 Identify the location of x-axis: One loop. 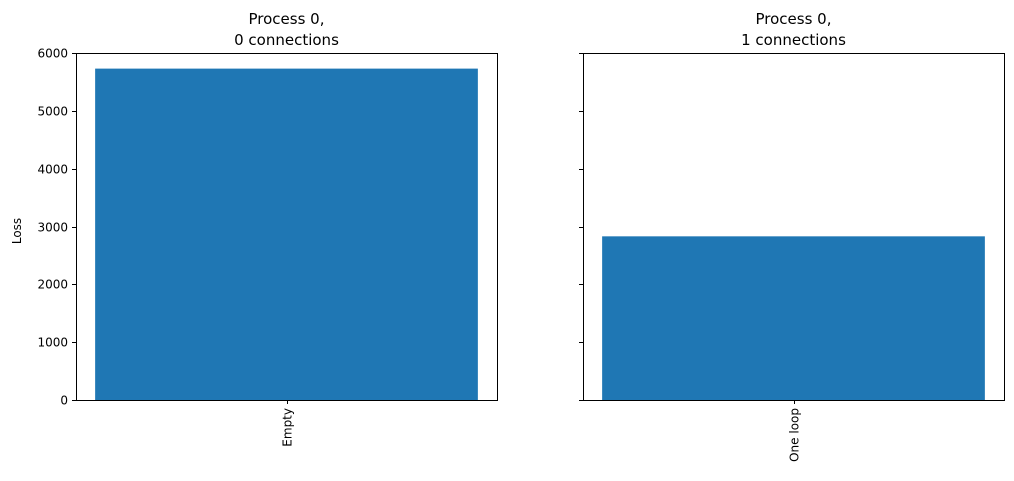
(795, 431).